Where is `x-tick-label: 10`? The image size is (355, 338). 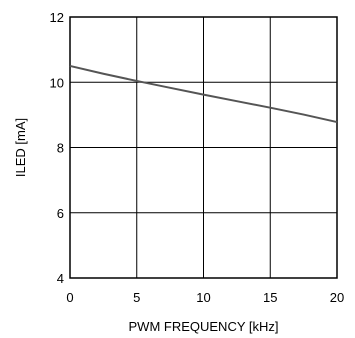 x-tick-label: 10 is located at coordinates (203, 297).